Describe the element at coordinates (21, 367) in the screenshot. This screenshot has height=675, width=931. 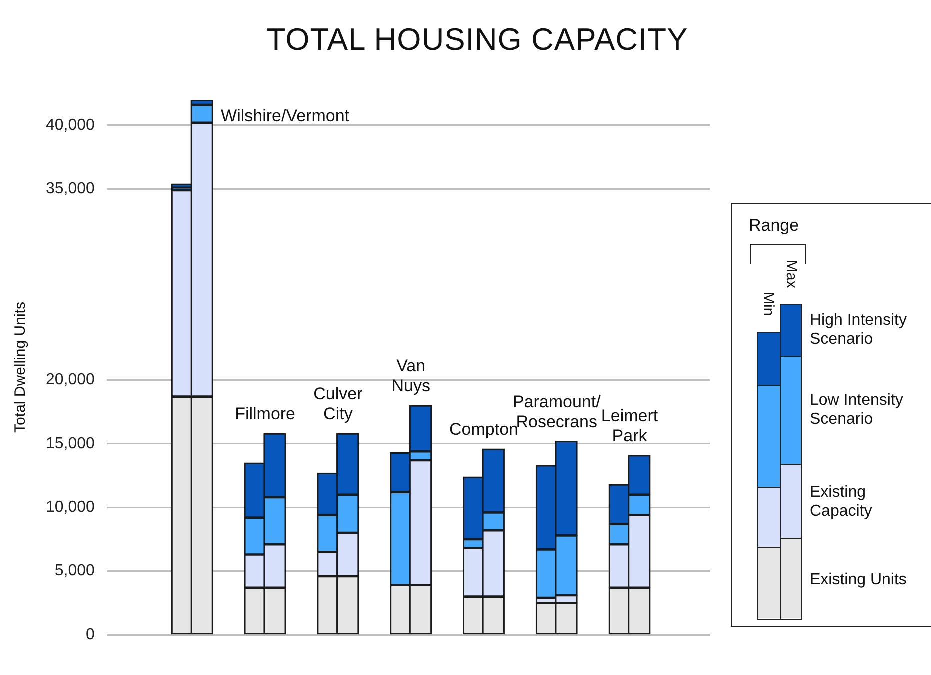
I see `y-axis-title: Total Dwelling Units` at that location.